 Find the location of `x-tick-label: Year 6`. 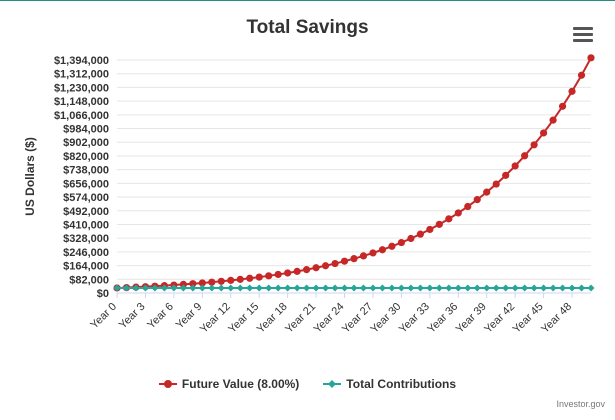

x-tick-label: Year 6 is located at coordinates (160, 316).